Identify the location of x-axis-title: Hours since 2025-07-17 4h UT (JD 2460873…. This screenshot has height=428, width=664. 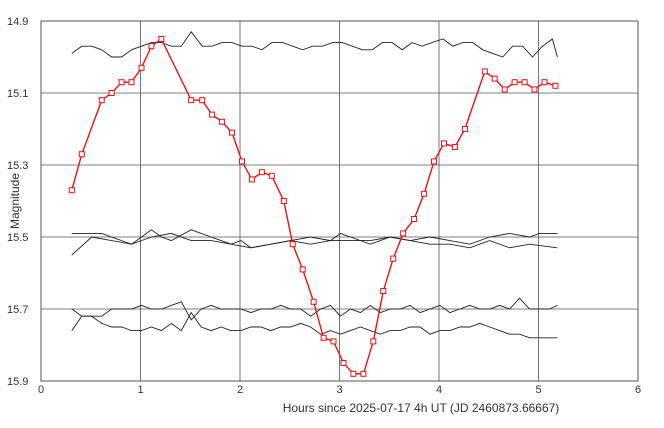
(421, 408).